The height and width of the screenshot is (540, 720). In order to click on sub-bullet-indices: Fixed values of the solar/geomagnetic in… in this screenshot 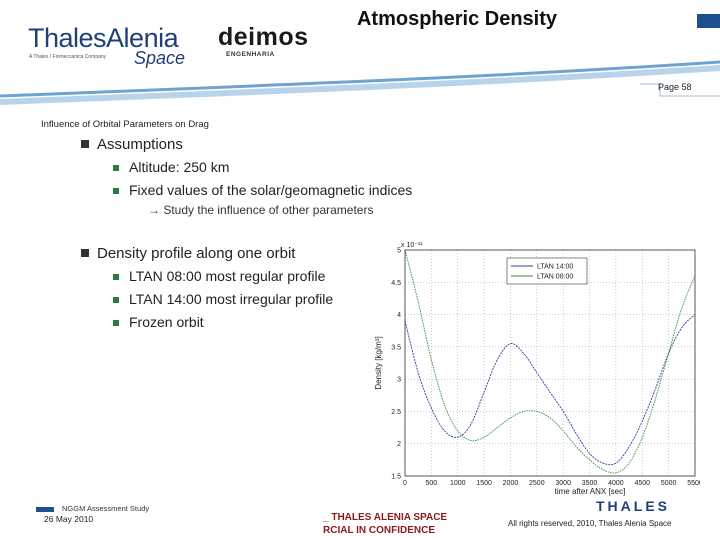, I will do `click(262, 190)`.